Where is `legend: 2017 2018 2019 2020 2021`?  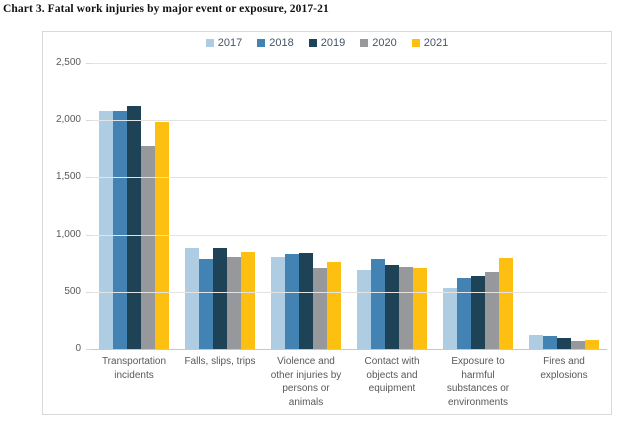
legend: 2017 2018 2019 2020 2021 is located at coordinates (327, 43).